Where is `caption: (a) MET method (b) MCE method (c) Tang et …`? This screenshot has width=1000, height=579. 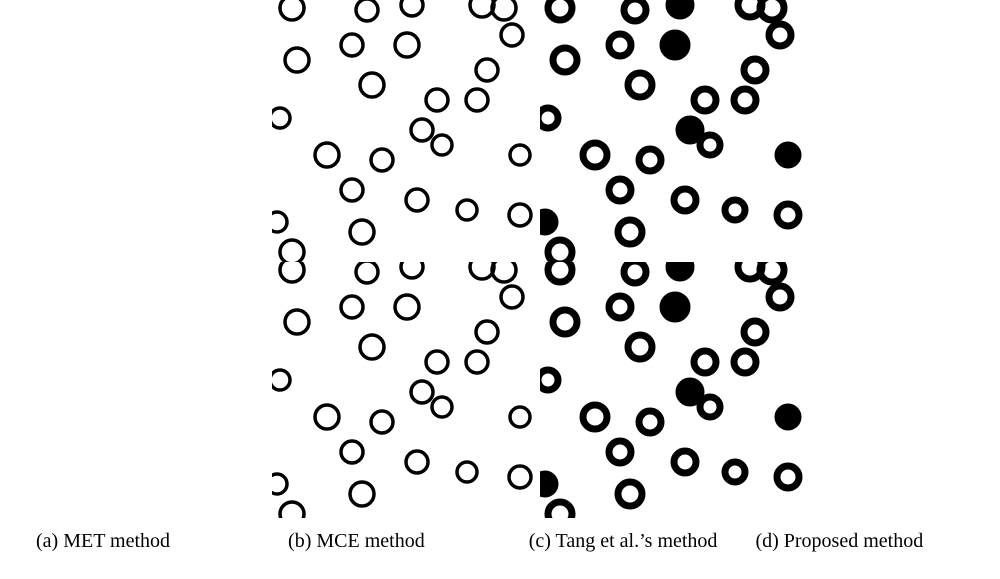
caption: (a) MET method (b) MCE method (c) Tang et … is located at coordinates (500, 541).